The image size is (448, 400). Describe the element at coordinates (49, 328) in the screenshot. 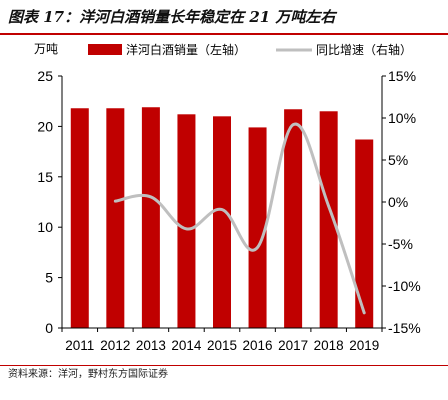

I see `y-left-tick-label: 0` at that location.